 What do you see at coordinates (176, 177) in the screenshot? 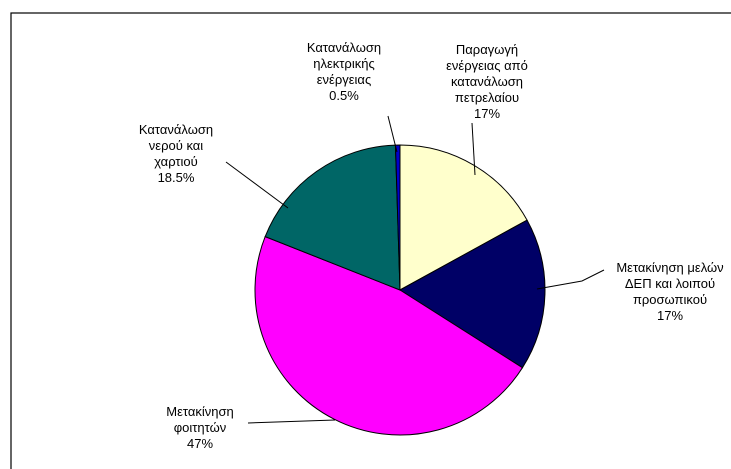
I see `slice-percent-label: 18.5%` at bounding box center [176, 177].